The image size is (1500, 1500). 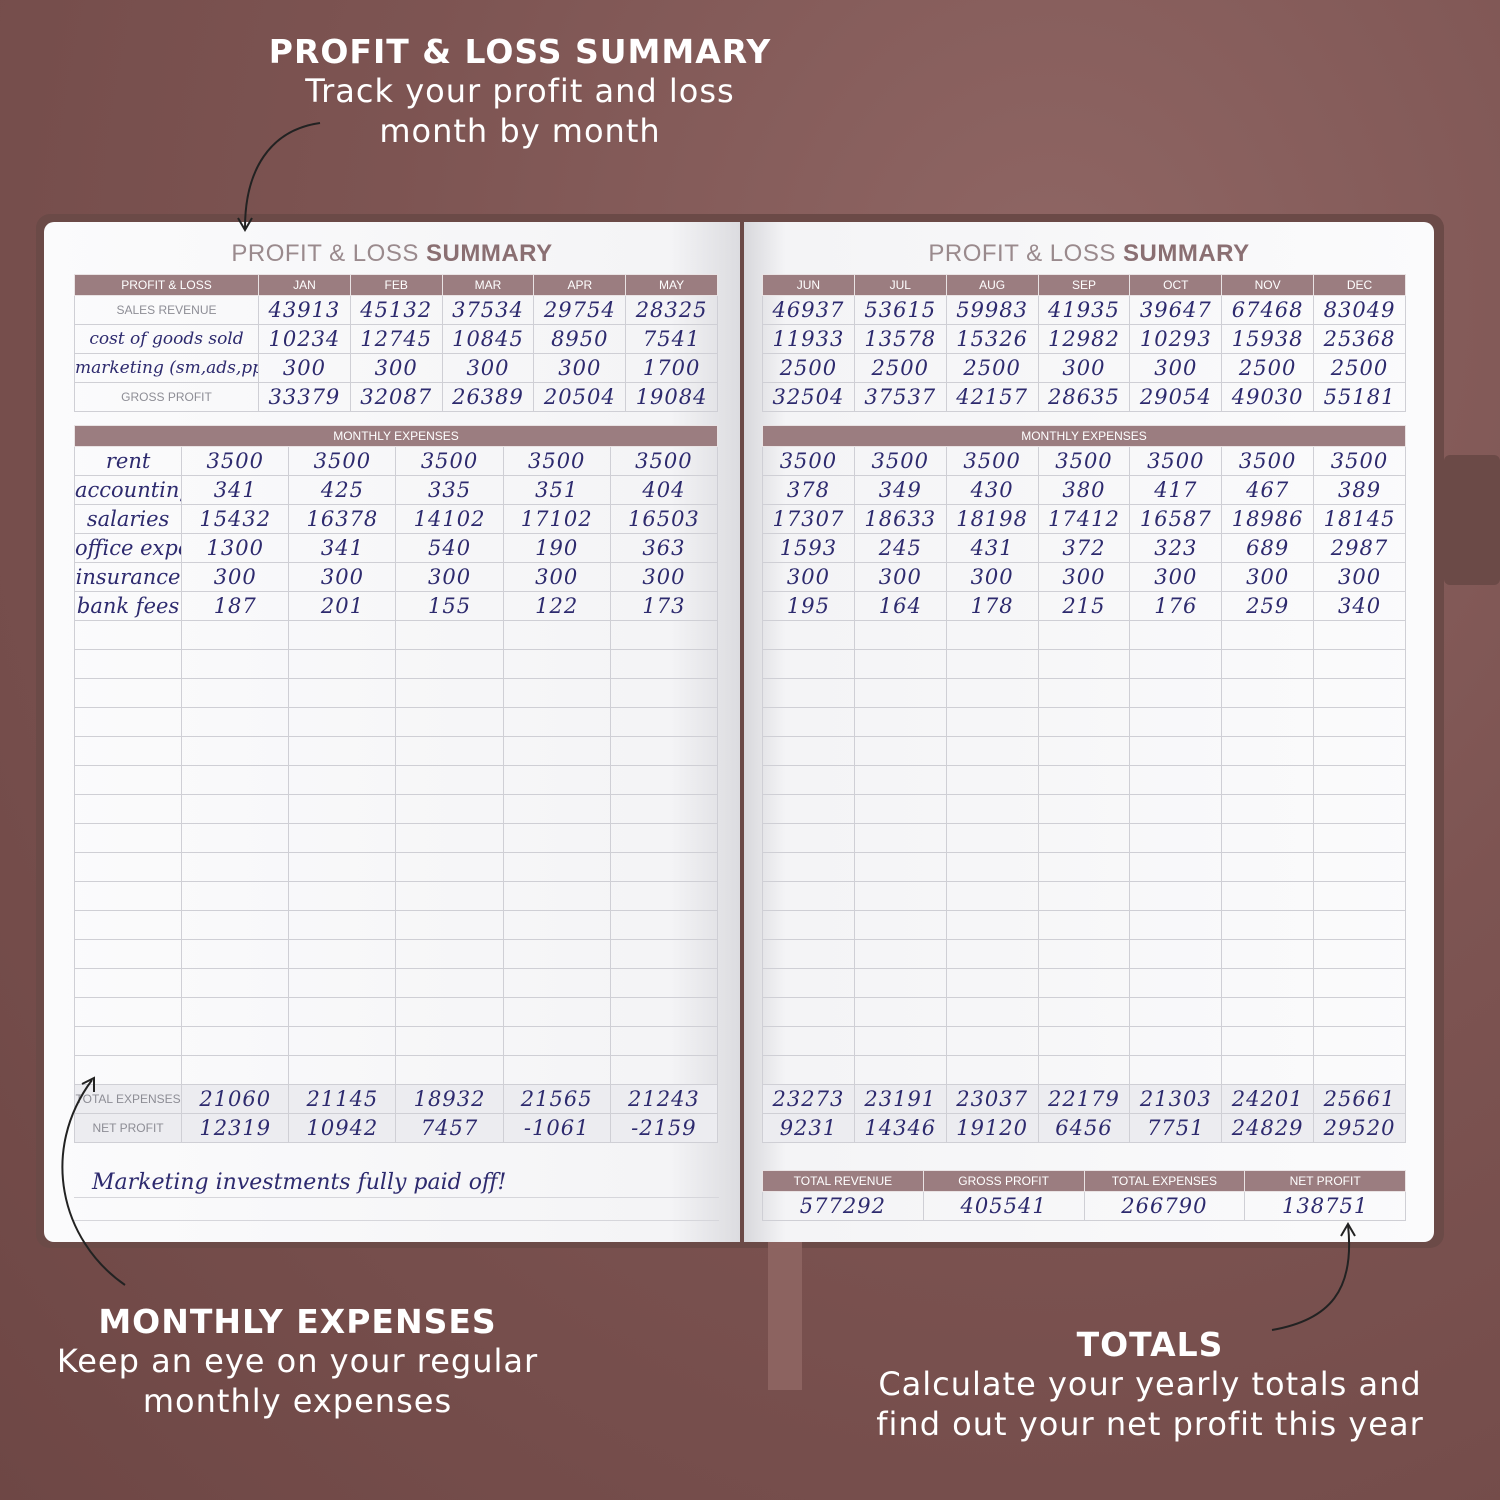 I want to click on value-cell: 259, so click(x=1268, y=606).